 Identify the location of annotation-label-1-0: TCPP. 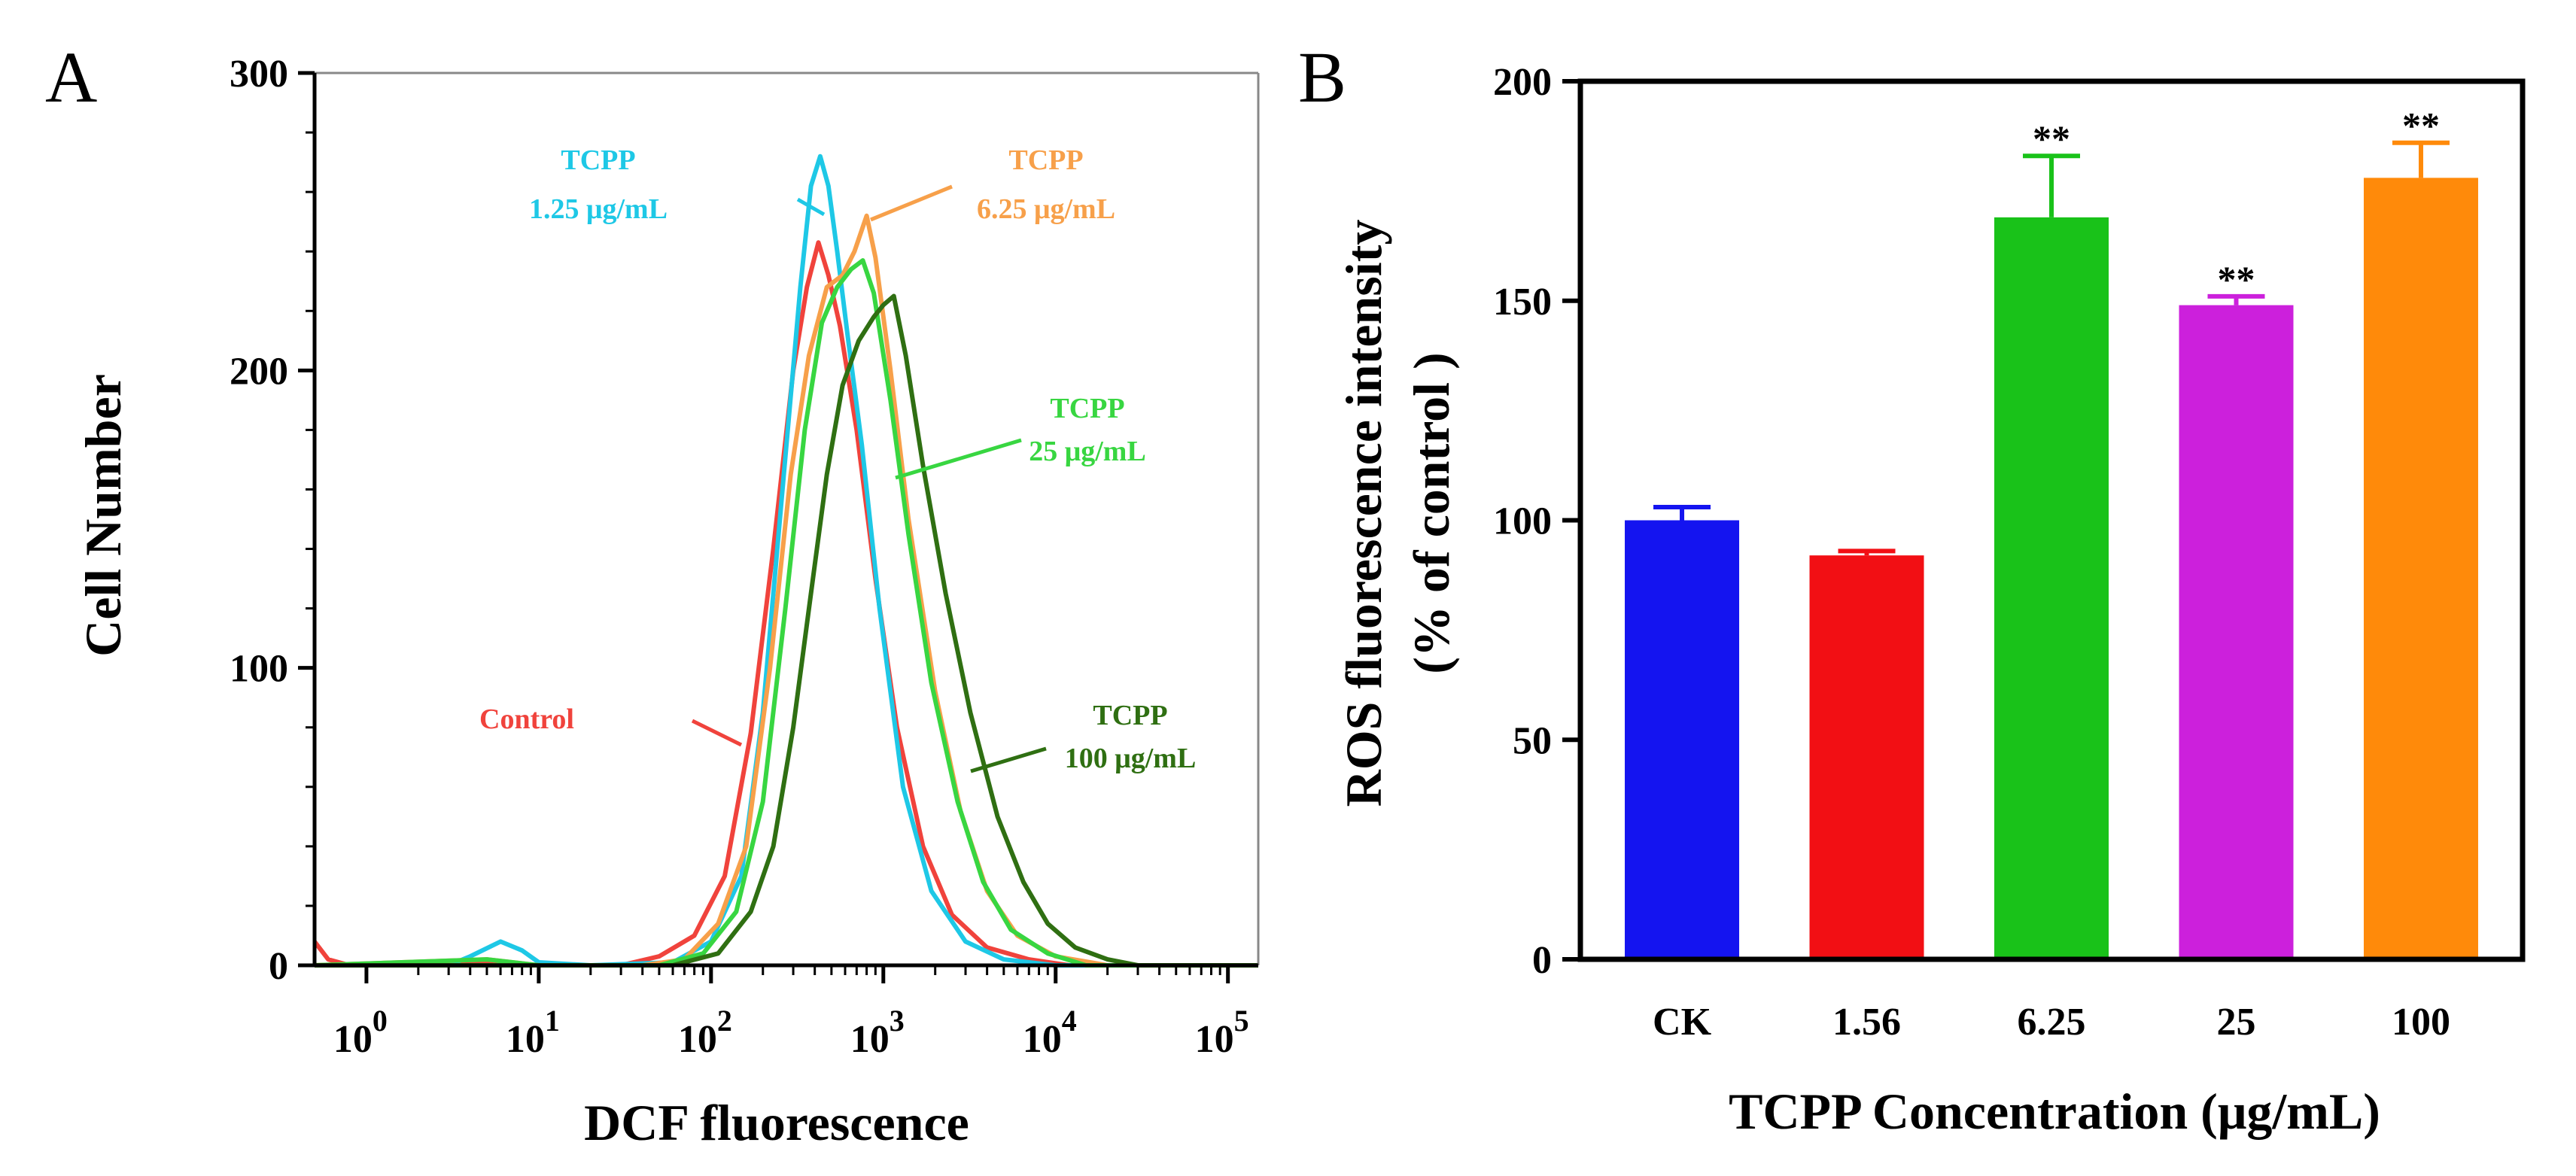
(598, 160).